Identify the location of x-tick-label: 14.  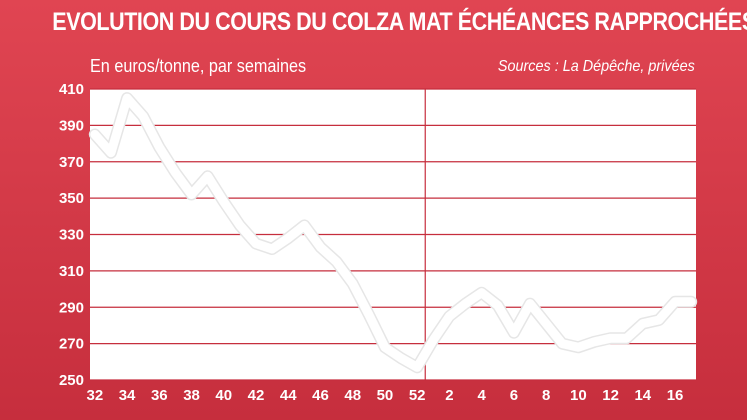
(642, 395).